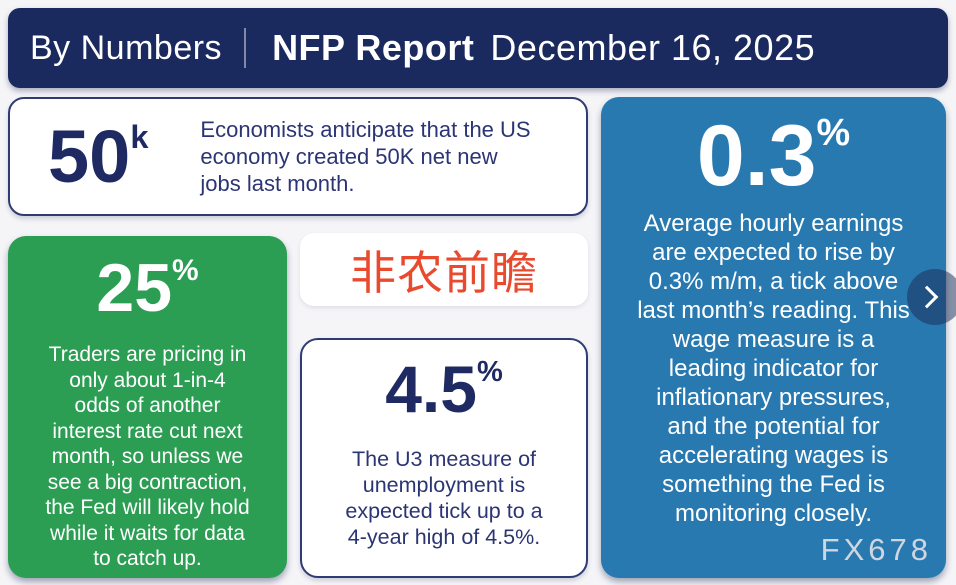 The height and width of the screenshot is (585, 956). Describe the element at coordinates (431, 389) in the screenshot. I see `unemployment-number: 4.5` at that location.